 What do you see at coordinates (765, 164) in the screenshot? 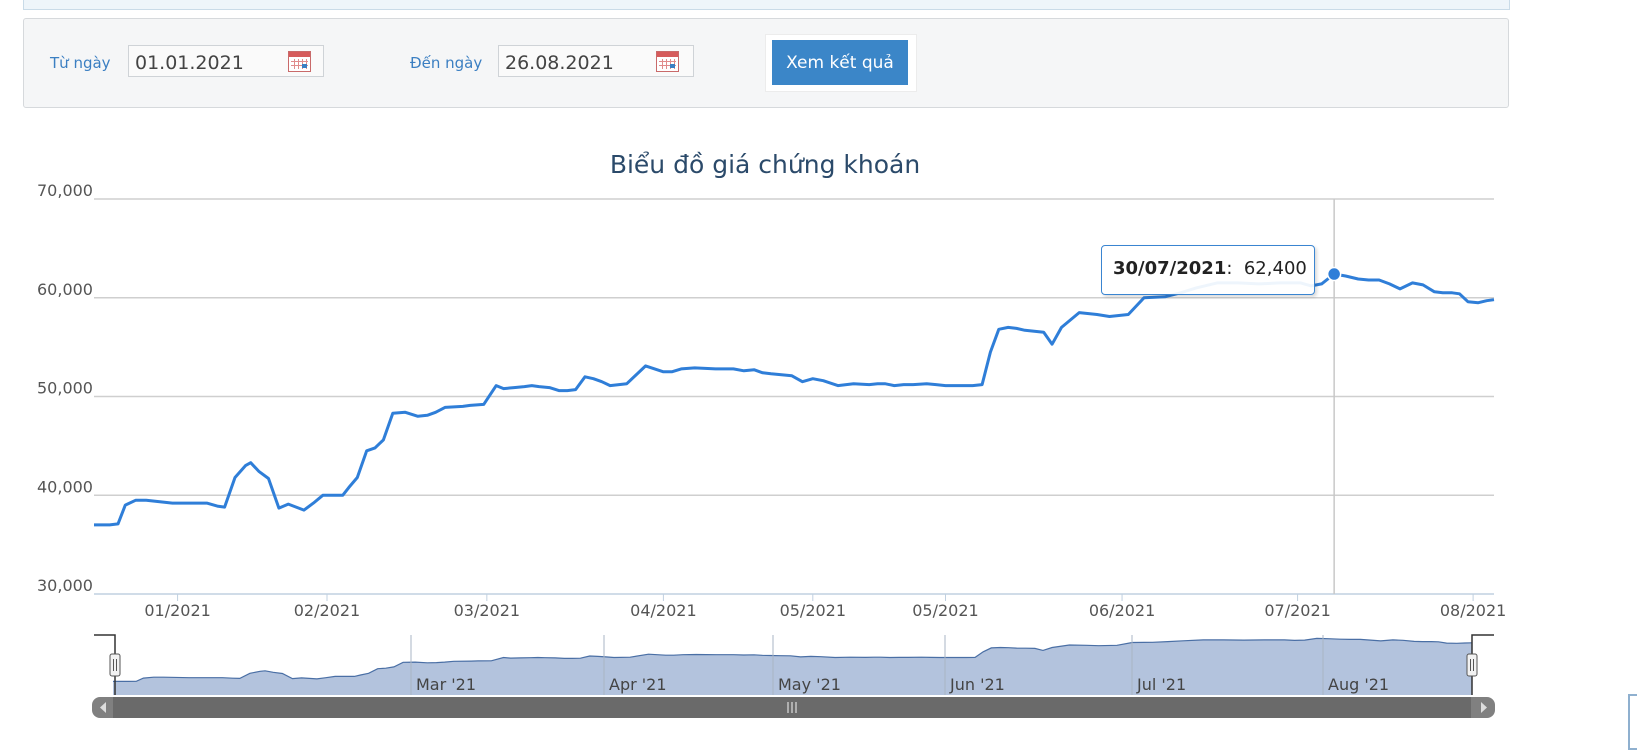
I see `chart-title: Biểu đồ giá chứng khoán` at bounding box center [765, 164].